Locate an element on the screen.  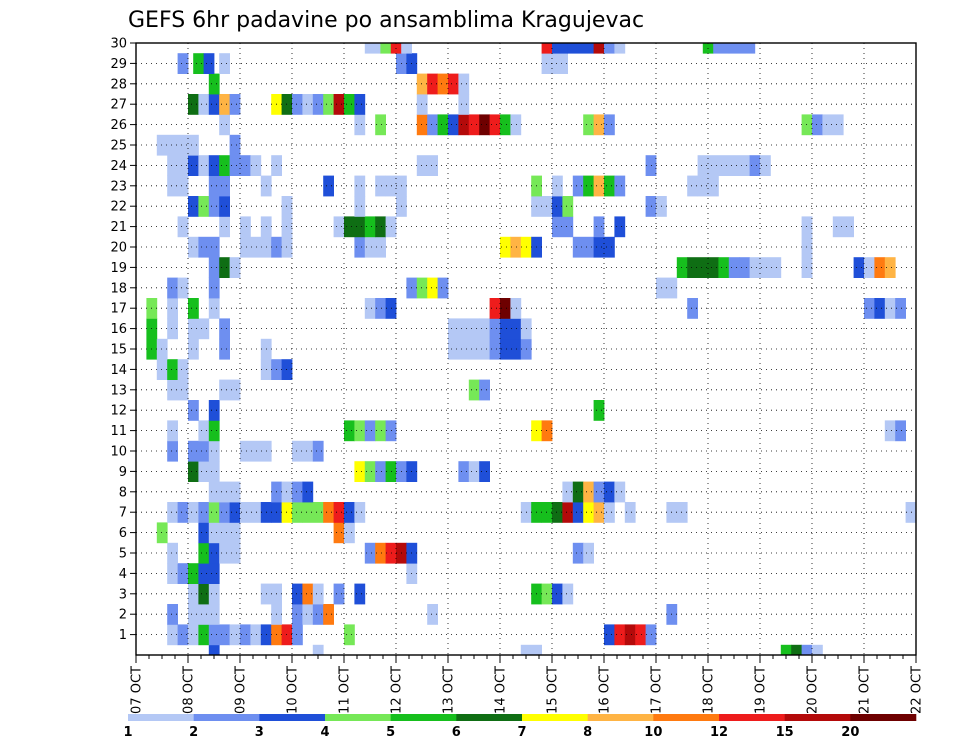
colorbar-label: 8 is located at coordinates (587, 732).